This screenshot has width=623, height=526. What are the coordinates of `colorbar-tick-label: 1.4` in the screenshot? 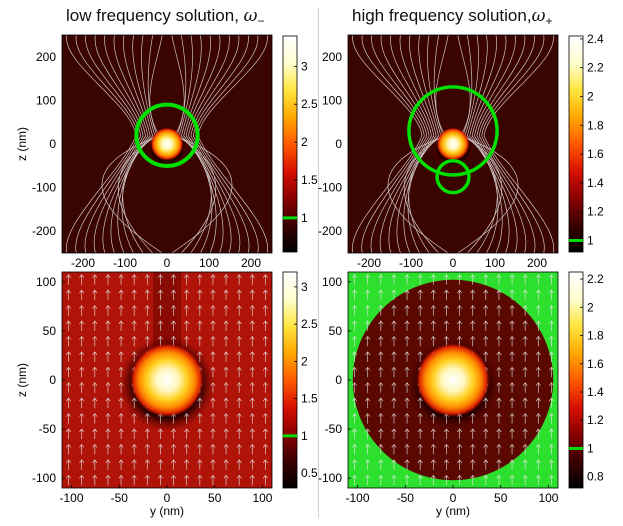 It's located at (595, 392).